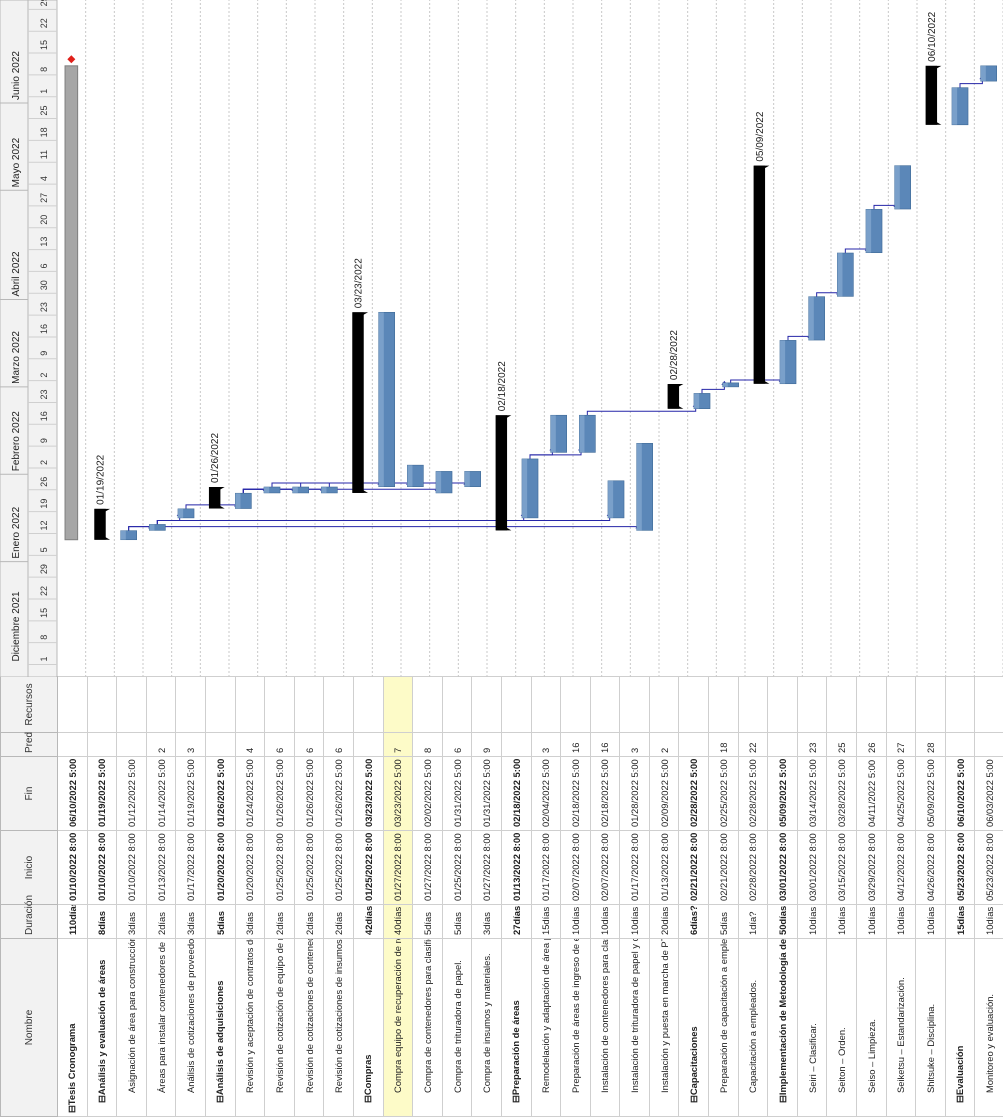 This screenshot has width=1003, height=1117. Describe the element at coordinates (664, 793) in the screenshot. I see `cell-finish: 02/09/2022 5:00 PM` at that location.